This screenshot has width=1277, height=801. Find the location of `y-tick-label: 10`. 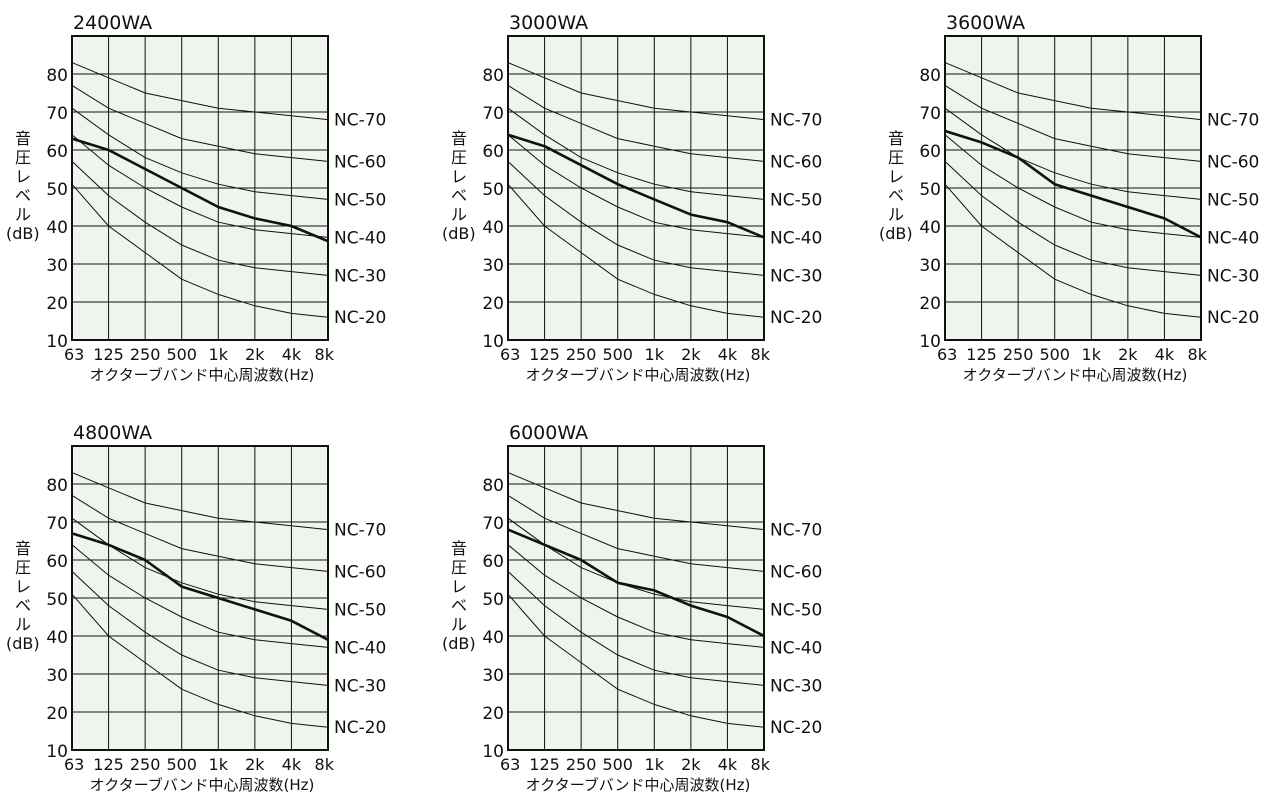

y-tick-label: 10 is located at coordinates (493, 752).